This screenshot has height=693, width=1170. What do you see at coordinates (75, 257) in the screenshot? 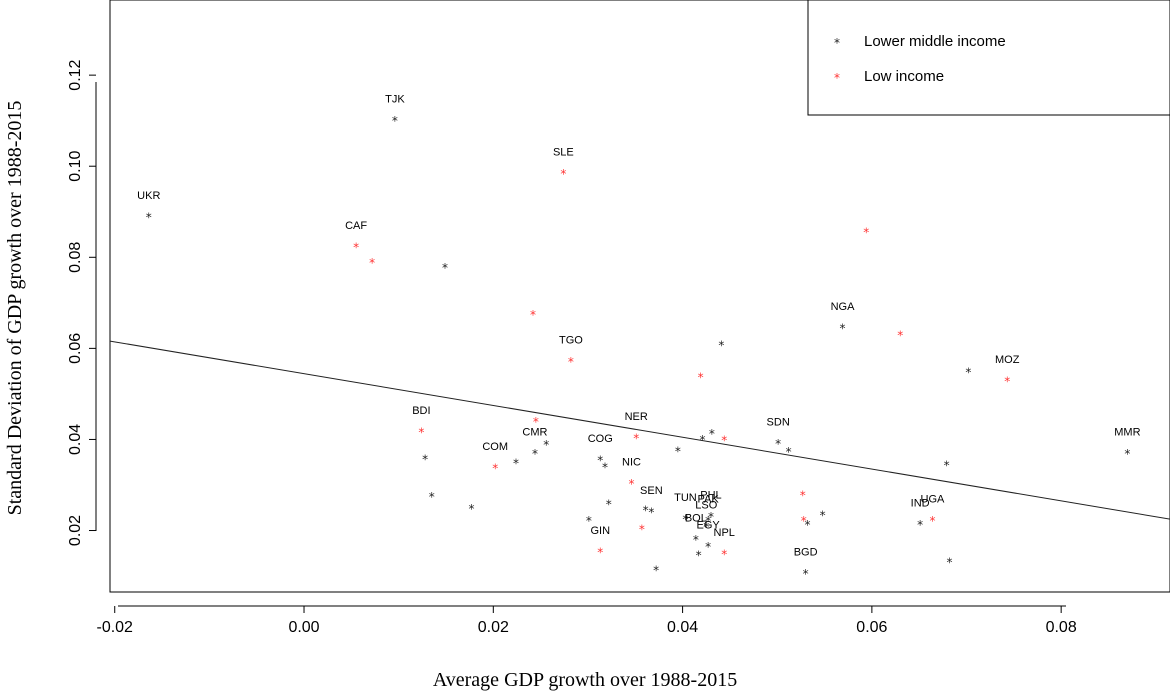
I see `y-tick-label: 0.08` at bounding box center [75, 257].